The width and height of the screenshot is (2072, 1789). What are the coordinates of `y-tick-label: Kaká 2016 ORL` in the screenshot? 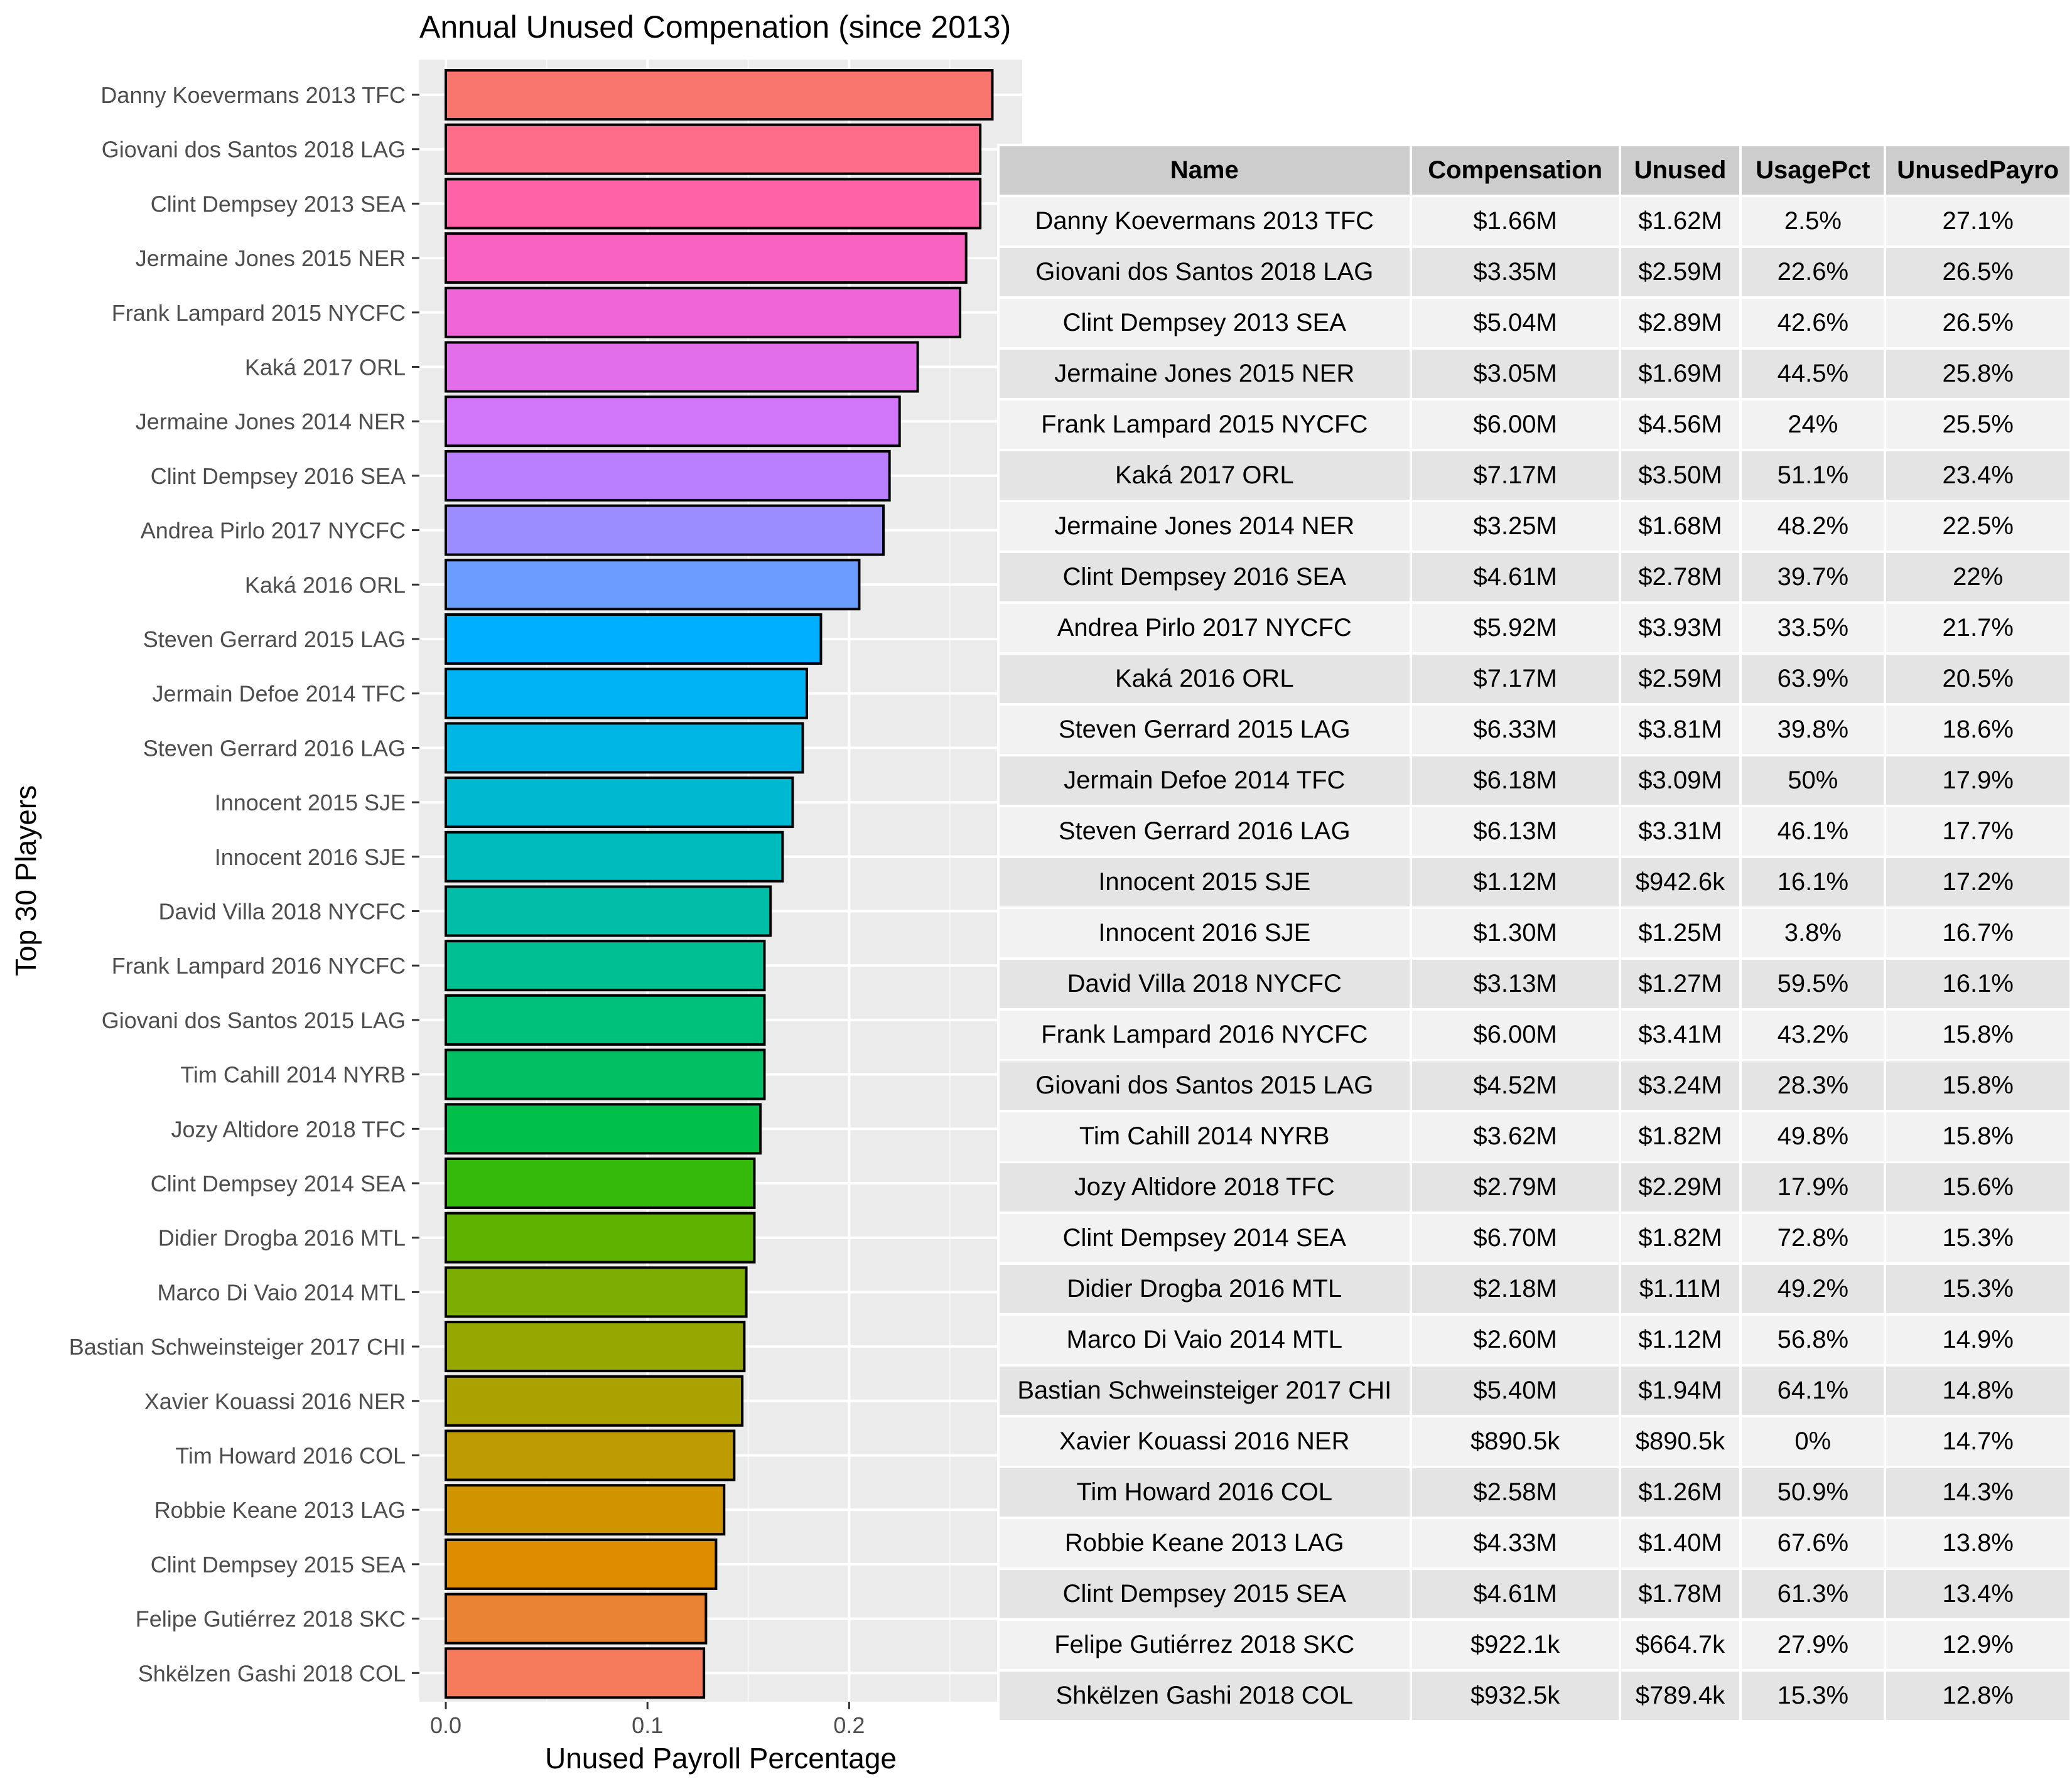 It's located at (326, 585).